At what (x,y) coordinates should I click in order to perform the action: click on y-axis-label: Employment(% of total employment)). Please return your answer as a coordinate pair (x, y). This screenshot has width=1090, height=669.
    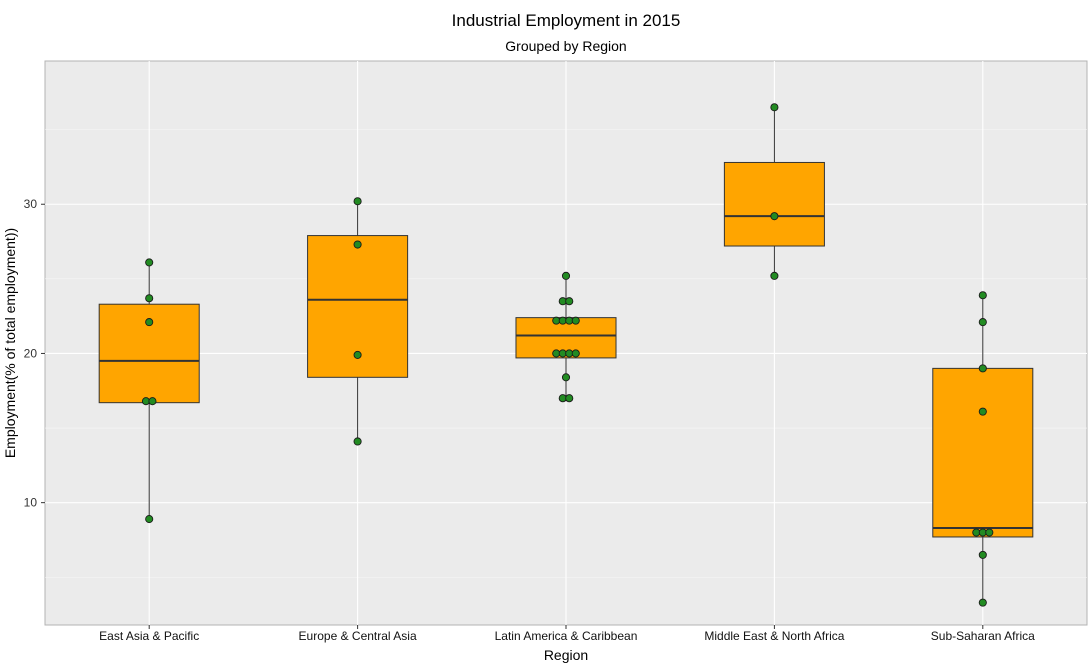
    Looking at the image, I should click on (10, 343).